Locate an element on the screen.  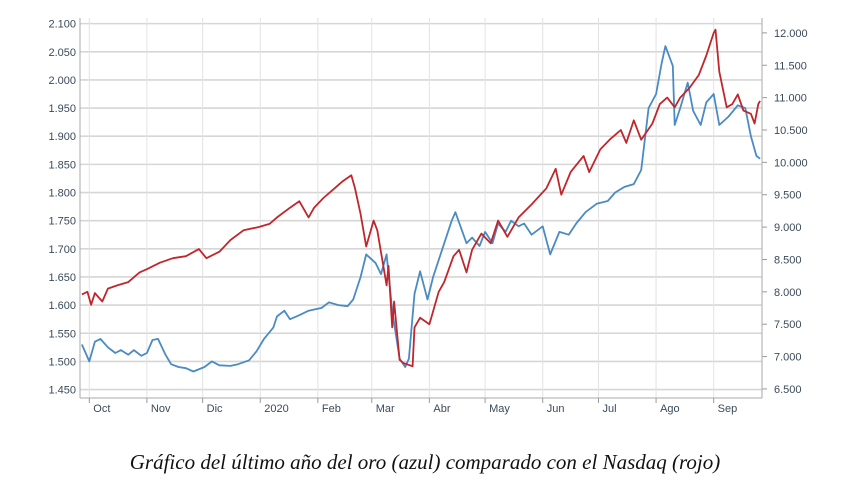
y-right-tick-label: 11.500 is located at coordinates (790, 66).